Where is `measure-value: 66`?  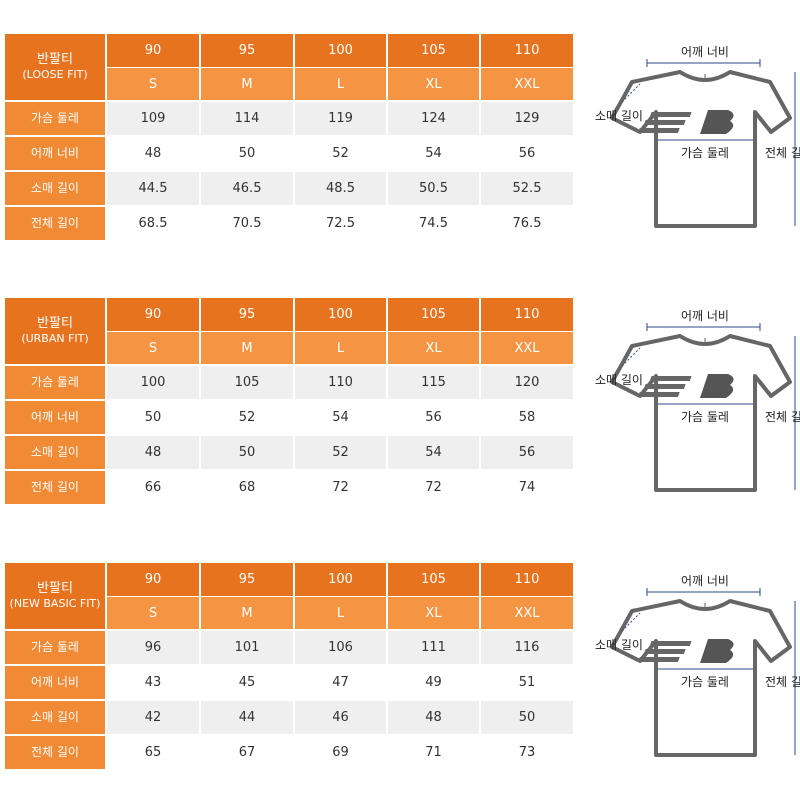 measure-value: 66 is located at coordinates (153, 487).